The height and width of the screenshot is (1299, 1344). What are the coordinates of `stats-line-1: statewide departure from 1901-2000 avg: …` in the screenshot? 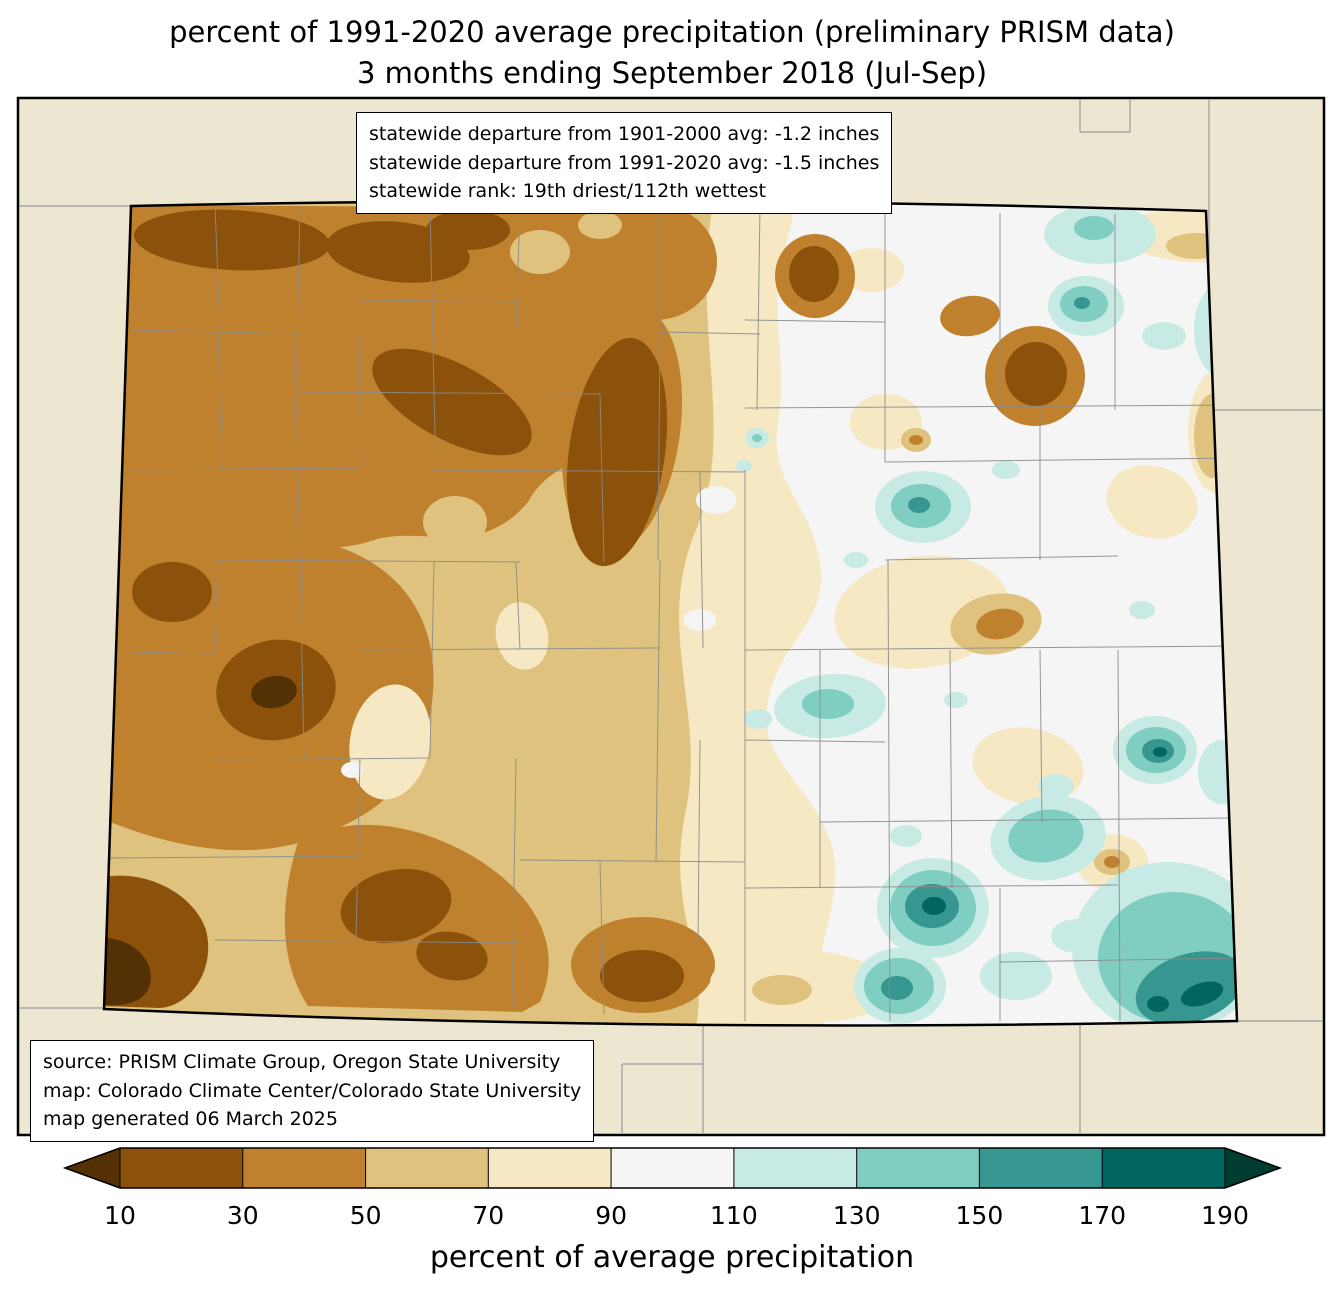 It's located at (624, 134).